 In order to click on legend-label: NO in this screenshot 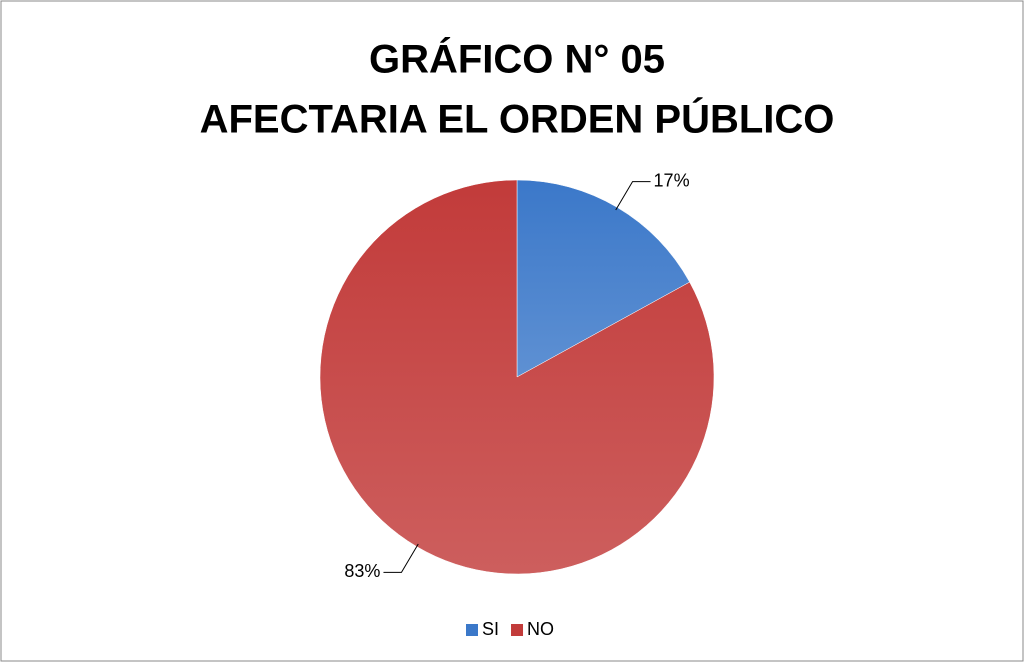, I will do `click(540, 629)`.